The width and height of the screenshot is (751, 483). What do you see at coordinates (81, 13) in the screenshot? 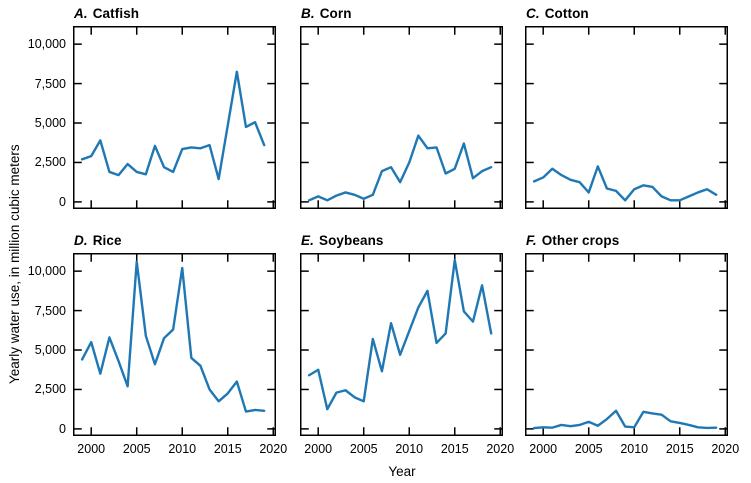
I see `panel-letter: A.` at bounding box center [81, 13].